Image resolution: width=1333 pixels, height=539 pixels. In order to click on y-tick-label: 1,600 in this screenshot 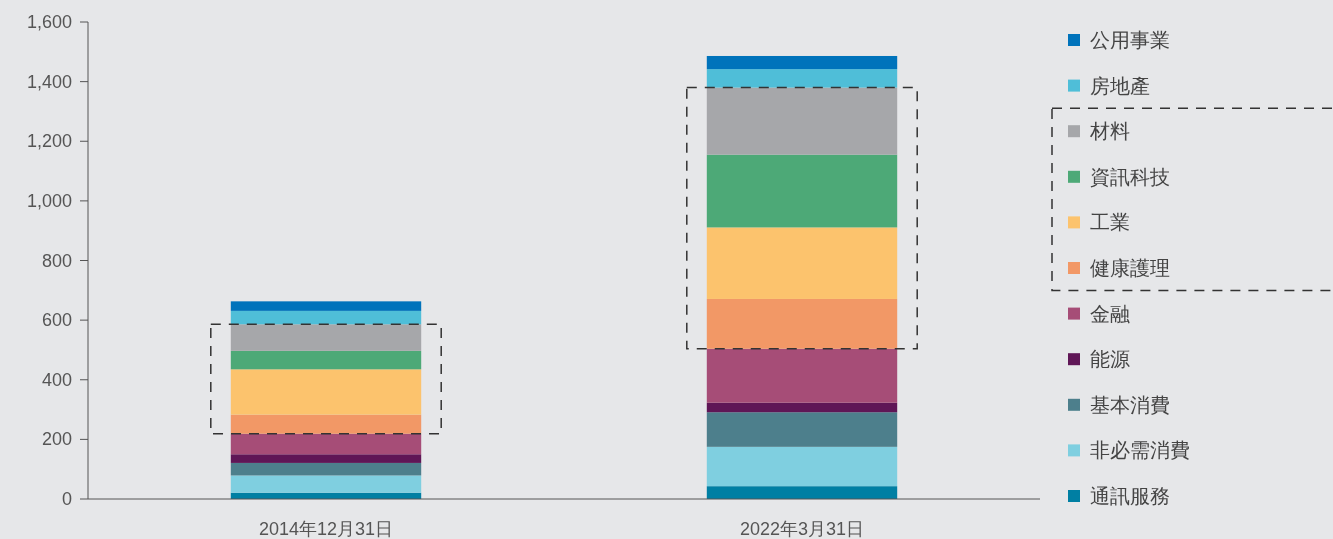, I will do `click(49, 22)`.